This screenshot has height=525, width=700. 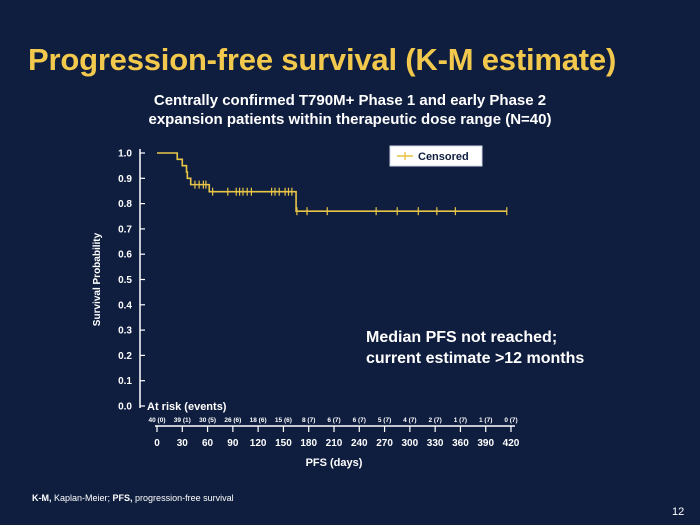 What do you see at coordinates (207, 420) in the screenshot?
I see `at-risk-value: 30 (5)` at bounding box center [207, 420].